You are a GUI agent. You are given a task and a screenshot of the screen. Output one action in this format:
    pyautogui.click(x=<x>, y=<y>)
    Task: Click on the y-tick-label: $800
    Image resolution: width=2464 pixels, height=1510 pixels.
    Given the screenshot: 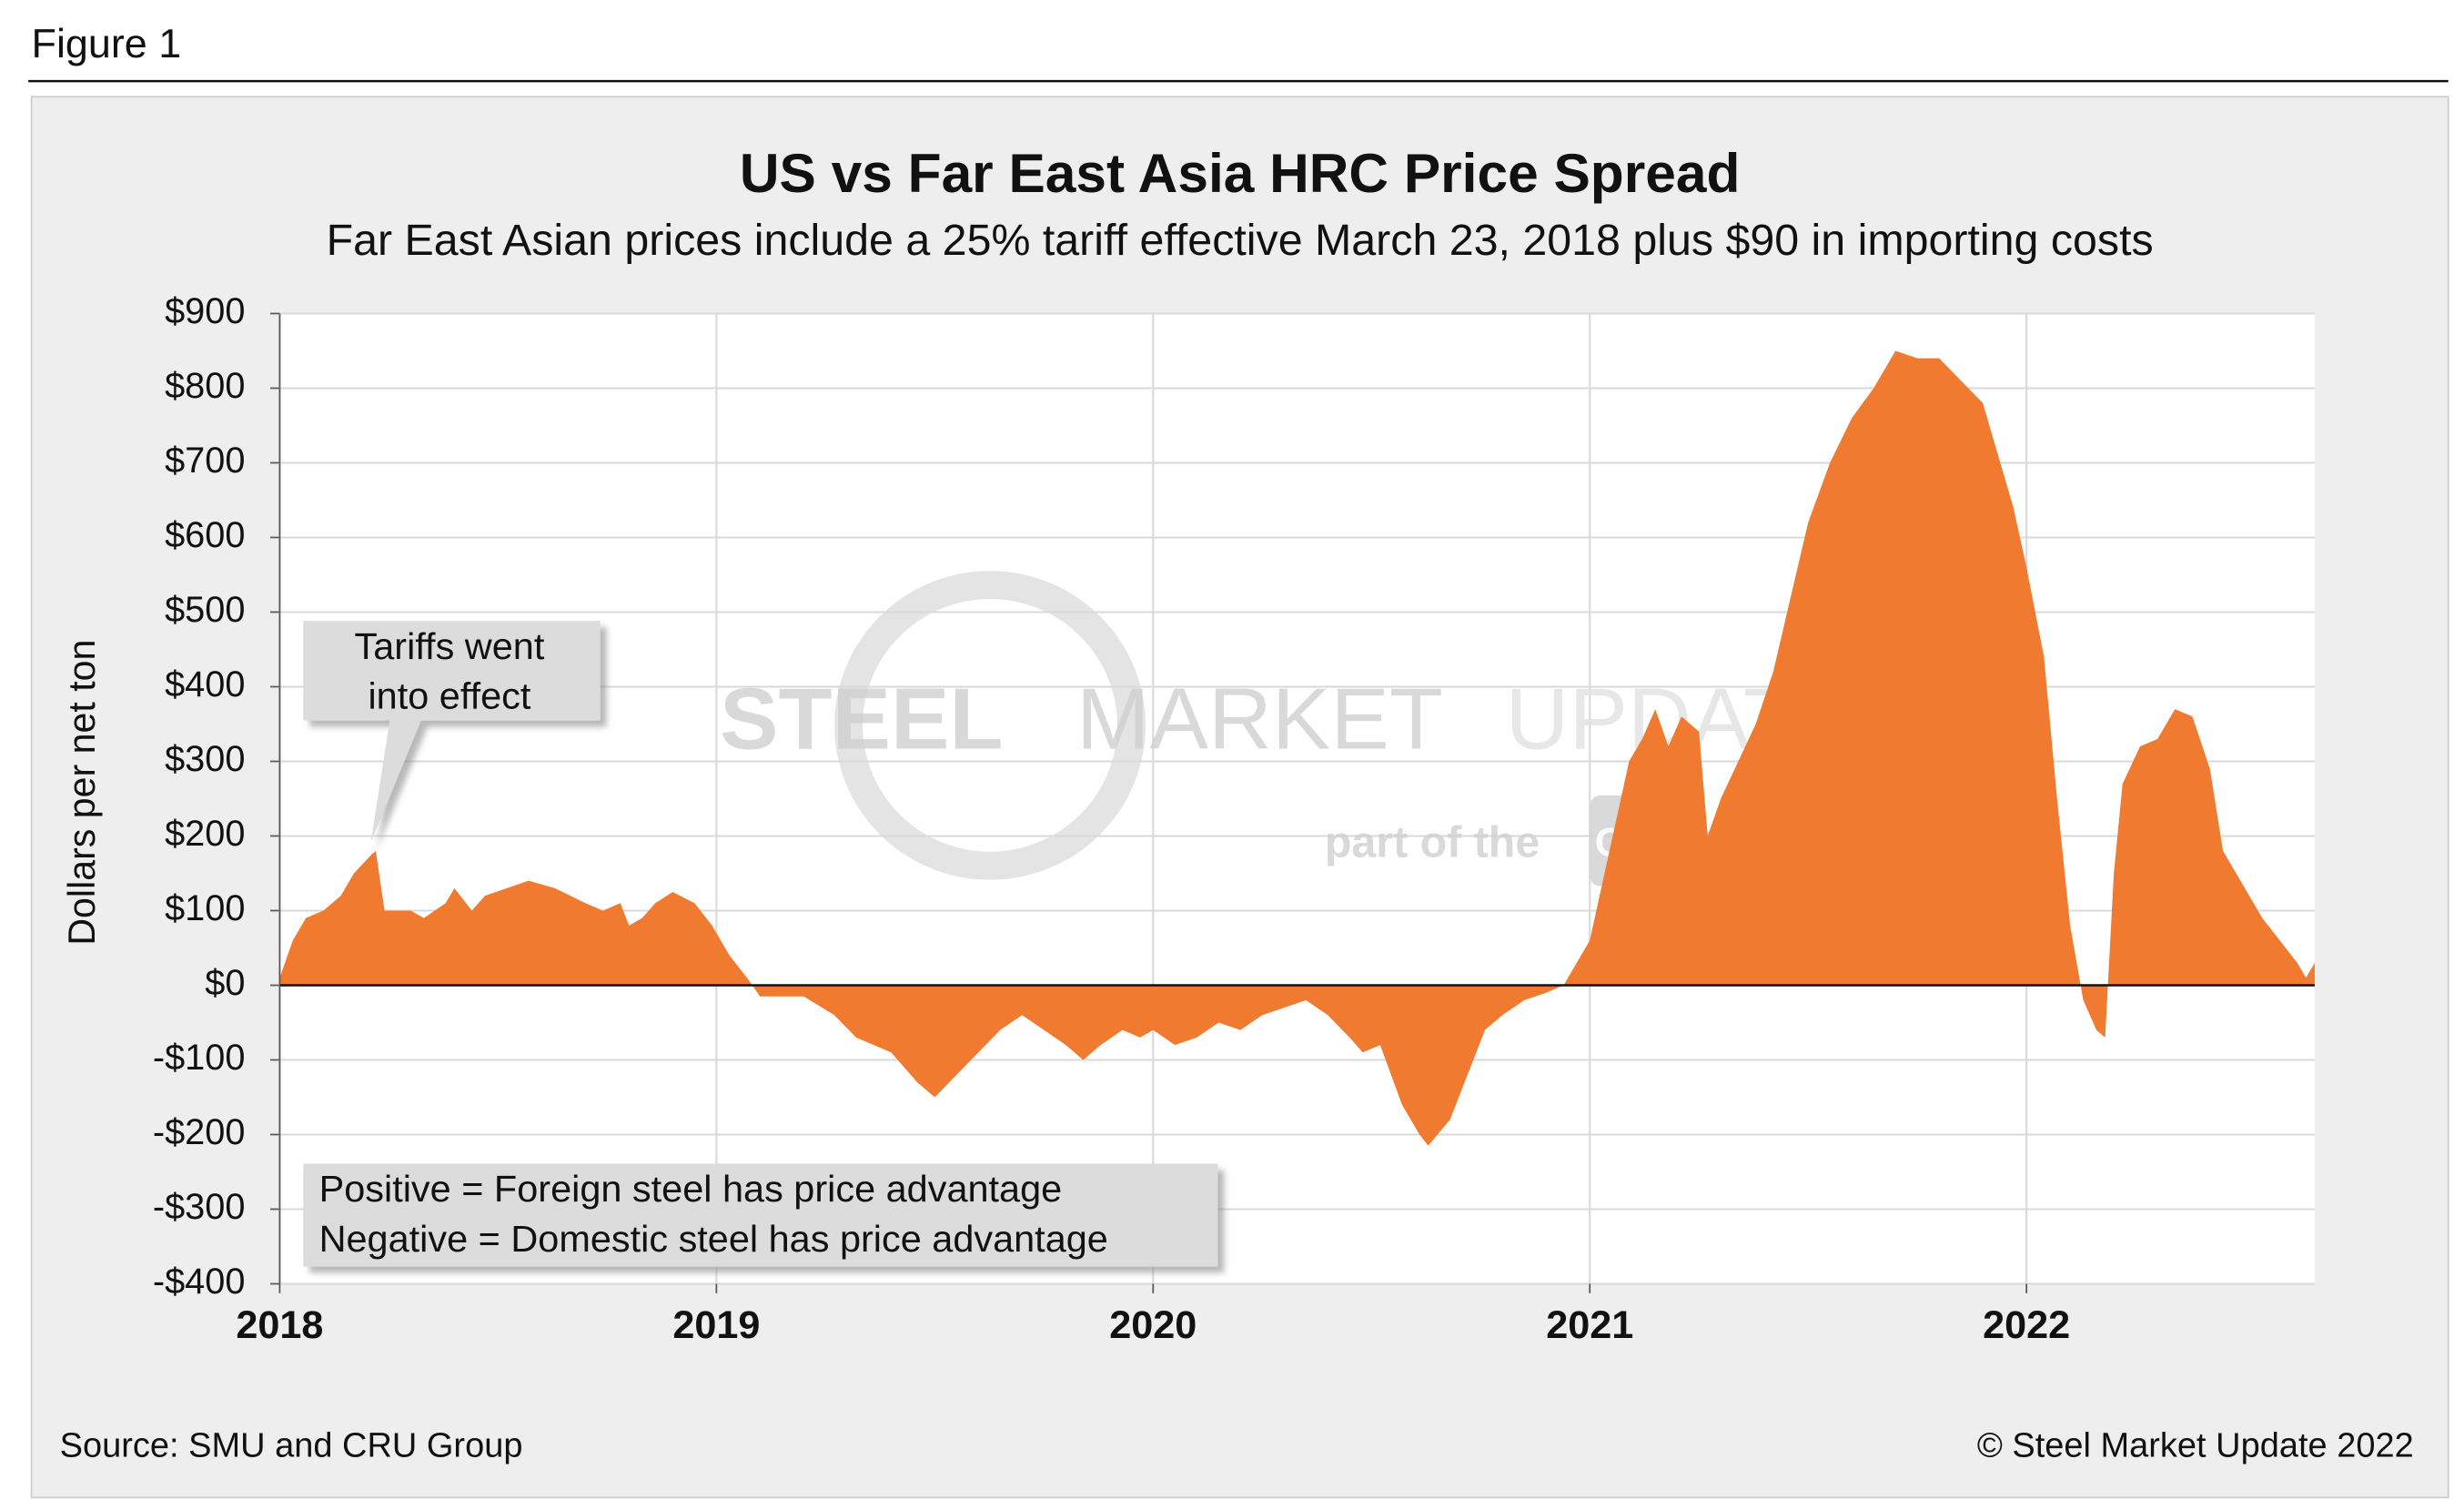 What is the action you would take?
    pyautogui.click(x=205, y=386)
    